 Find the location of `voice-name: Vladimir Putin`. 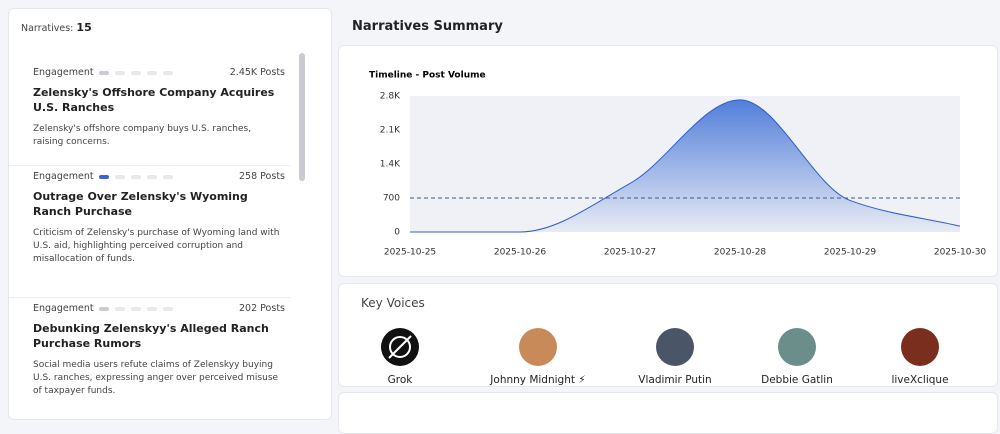

voice-name: Vladimir Putin is located at coordinates (674, 380).